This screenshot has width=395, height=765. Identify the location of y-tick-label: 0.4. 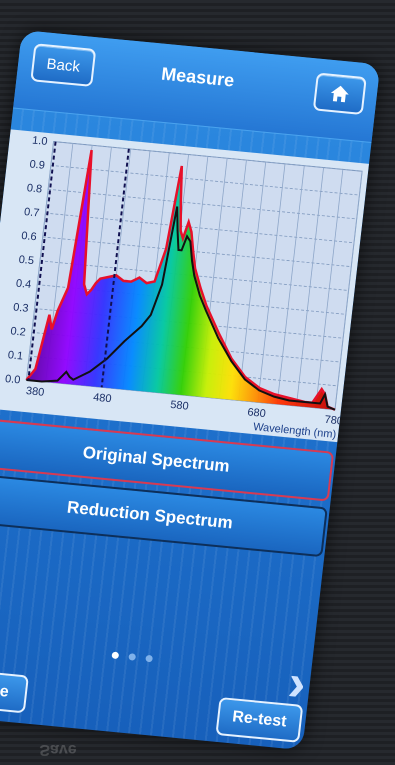
(23, 284).